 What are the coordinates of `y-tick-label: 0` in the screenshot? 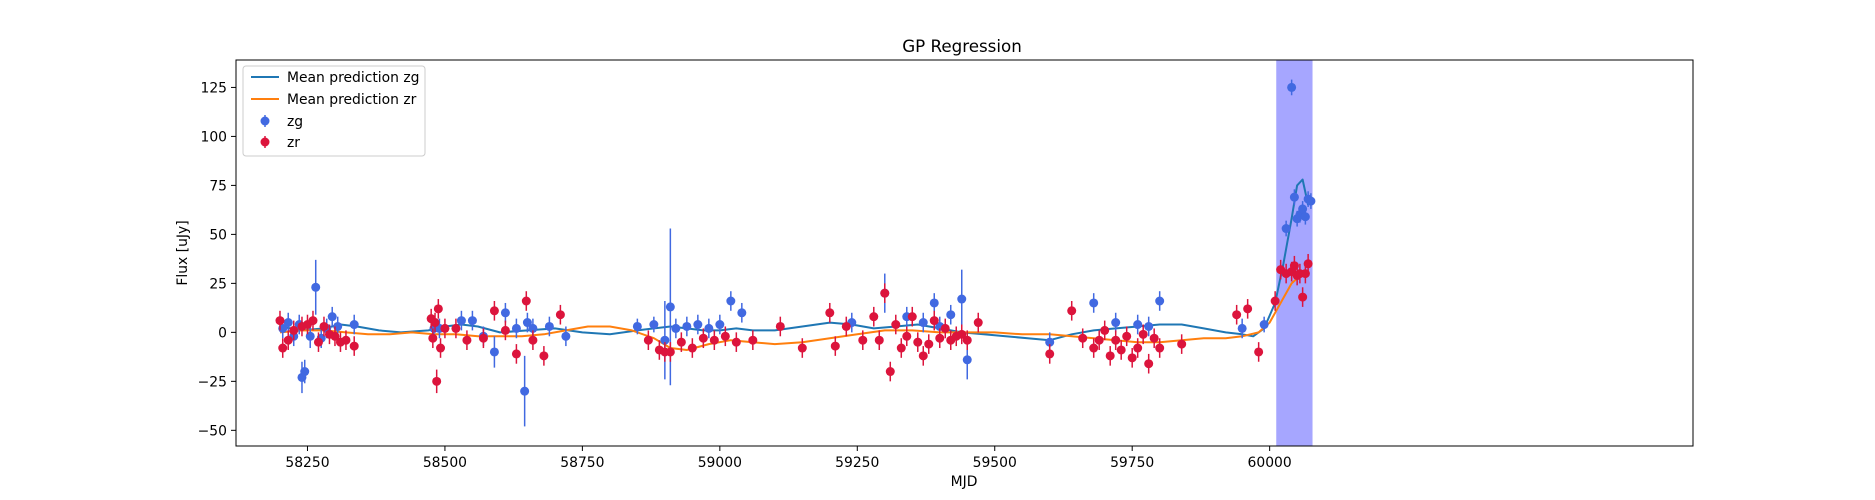 It's located at (222, 333).